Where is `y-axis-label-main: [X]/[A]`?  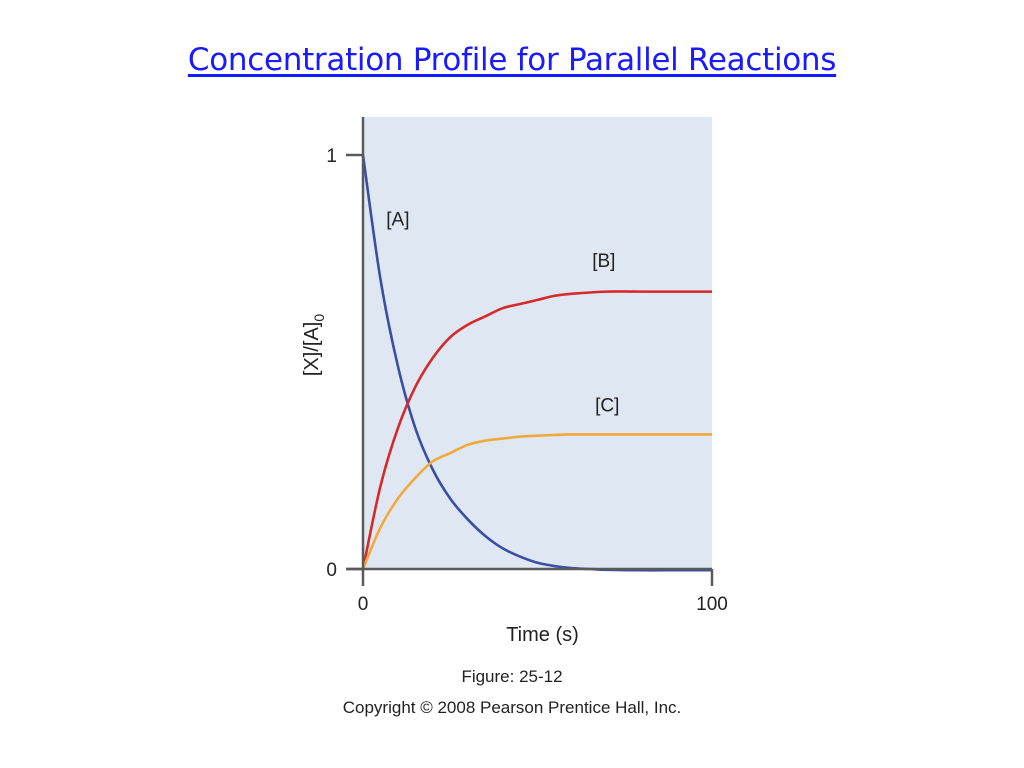
y-axis-label-main: [X]/[A] is located at coordinates (312, 349).